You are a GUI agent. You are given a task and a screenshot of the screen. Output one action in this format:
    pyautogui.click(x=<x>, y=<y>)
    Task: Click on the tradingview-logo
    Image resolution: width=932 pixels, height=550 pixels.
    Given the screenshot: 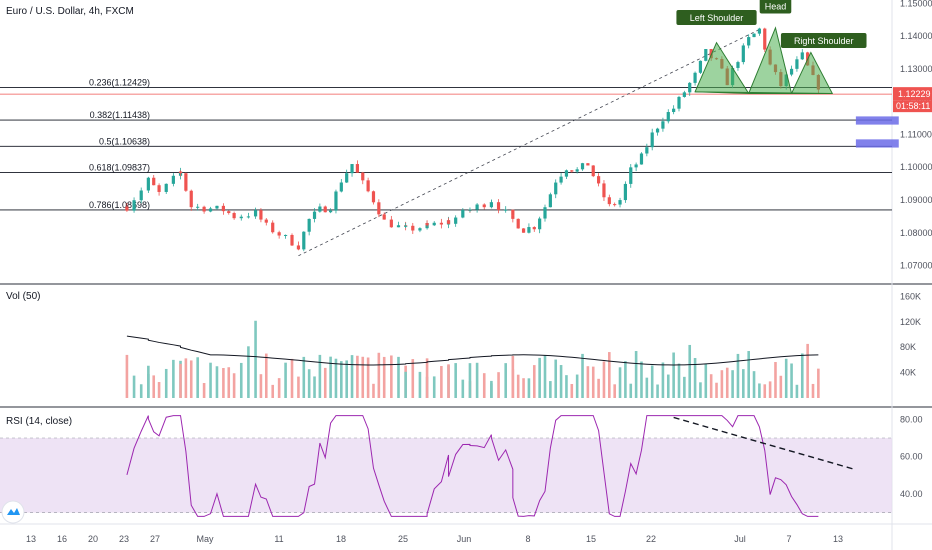 What is the action you would take?
    pyautogui.click(x=13, y=512)
    